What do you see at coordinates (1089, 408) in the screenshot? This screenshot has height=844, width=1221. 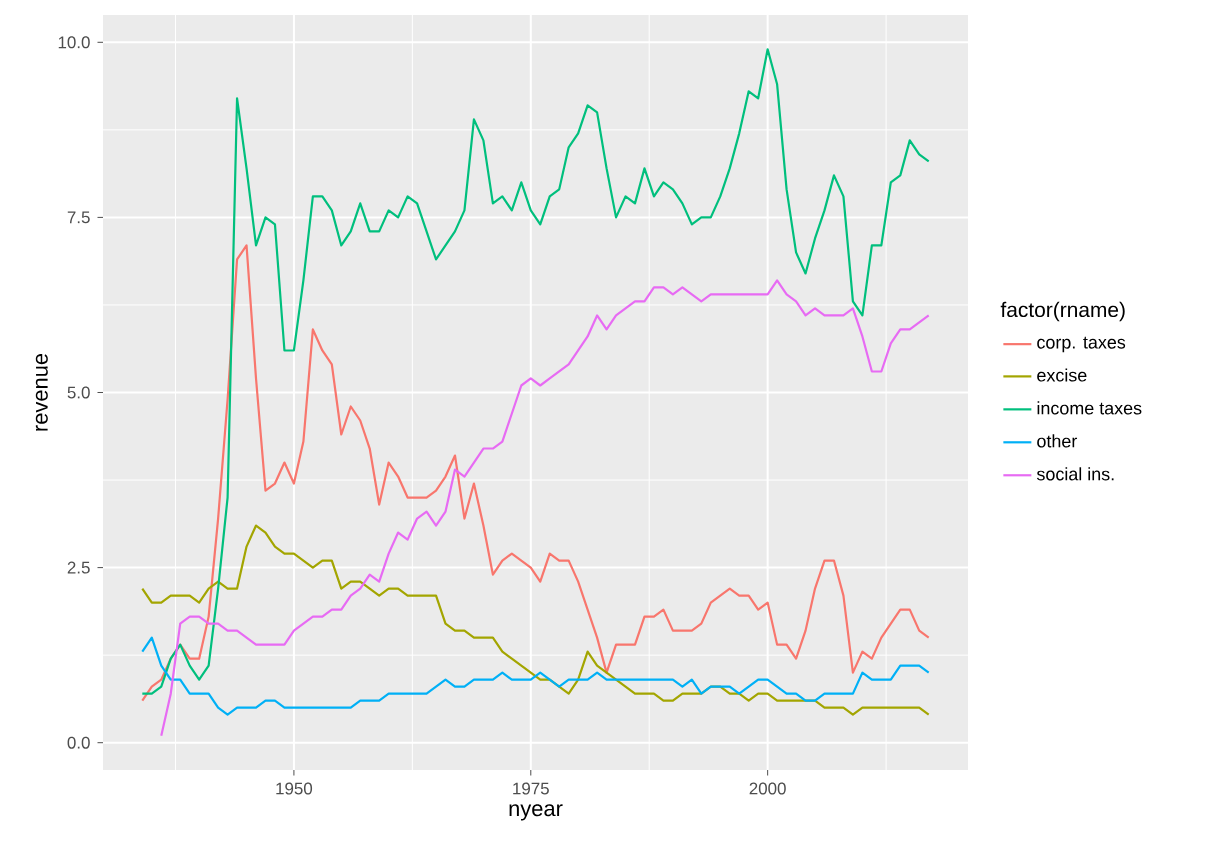 I see `legend-label: income taxes` at bounding box center [1089, 408].